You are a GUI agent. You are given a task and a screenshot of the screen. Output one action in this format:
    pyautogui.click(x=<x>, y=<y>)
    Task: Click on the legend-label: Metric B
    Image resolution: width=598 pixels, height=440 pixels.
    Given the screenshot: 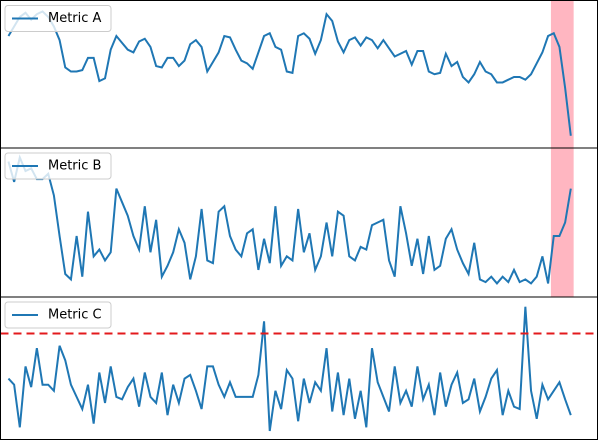 What is the action you would take?
    pyautogui.click(x=74, y=166)
    